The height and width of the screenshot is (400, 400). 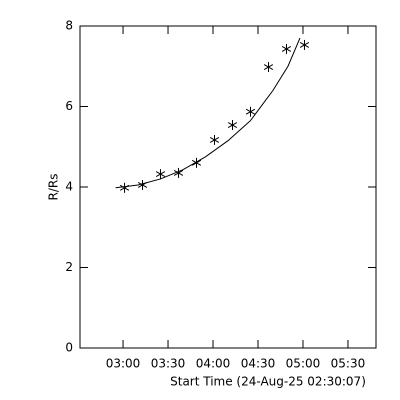 What do you see at coordinates (69, 26) in the screenshot?
I see `y-tick-label: 8` at bounding box center [69, 26].